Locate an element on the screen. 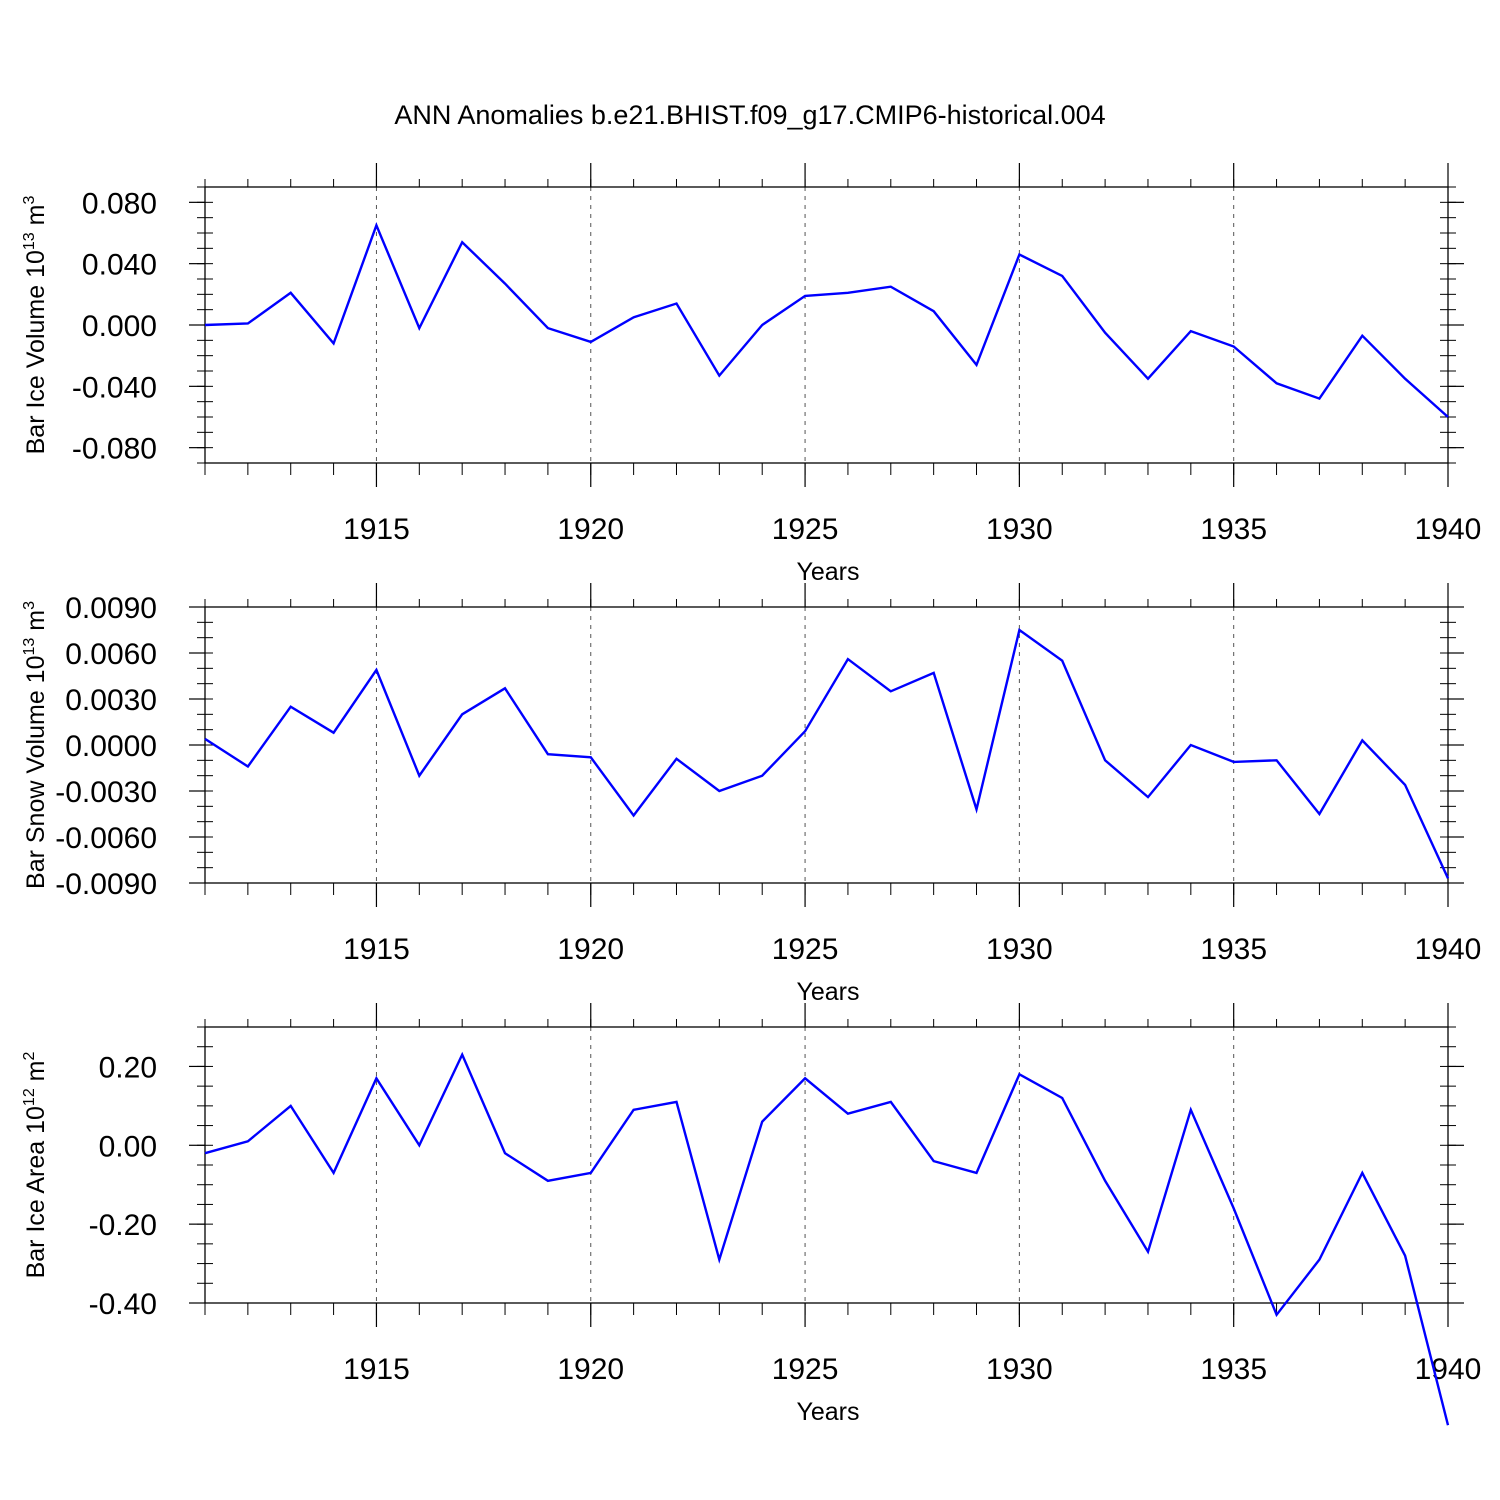 This screenshot has width=1500, height=1500. y-tick-label: -0.0030 is located at coordinates (106, 792).